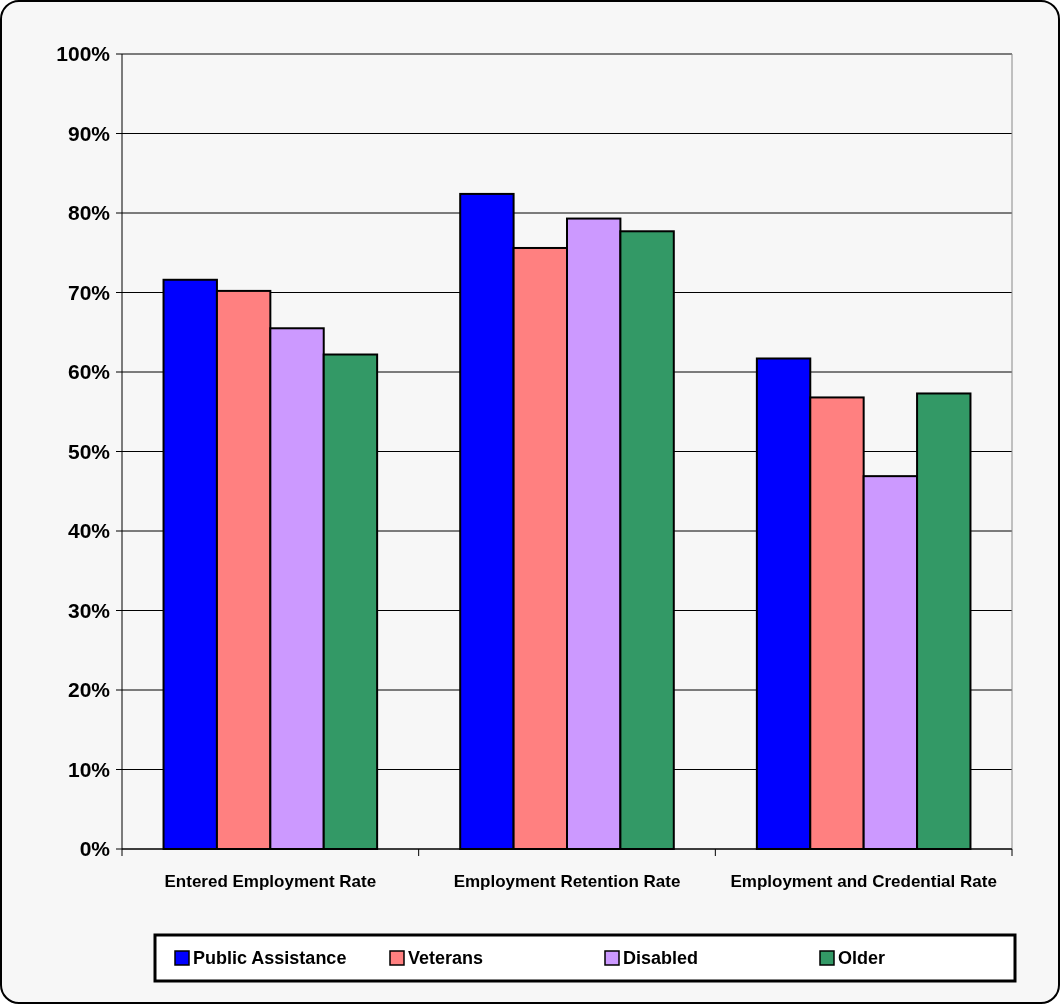  What do you see at coordinates (89, 292) in the screenshot?
I see `y-tick-label: 70%` at bounding box center [89, 292].